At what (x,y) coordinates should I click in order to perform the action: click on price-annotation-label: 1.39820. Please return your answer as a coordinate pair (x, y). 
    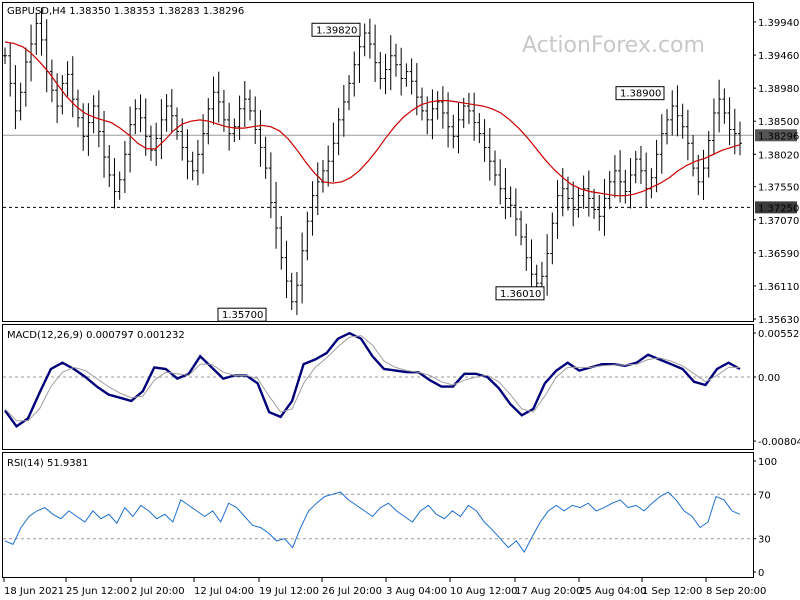
    Looking at the image, I should click on (336, 30).